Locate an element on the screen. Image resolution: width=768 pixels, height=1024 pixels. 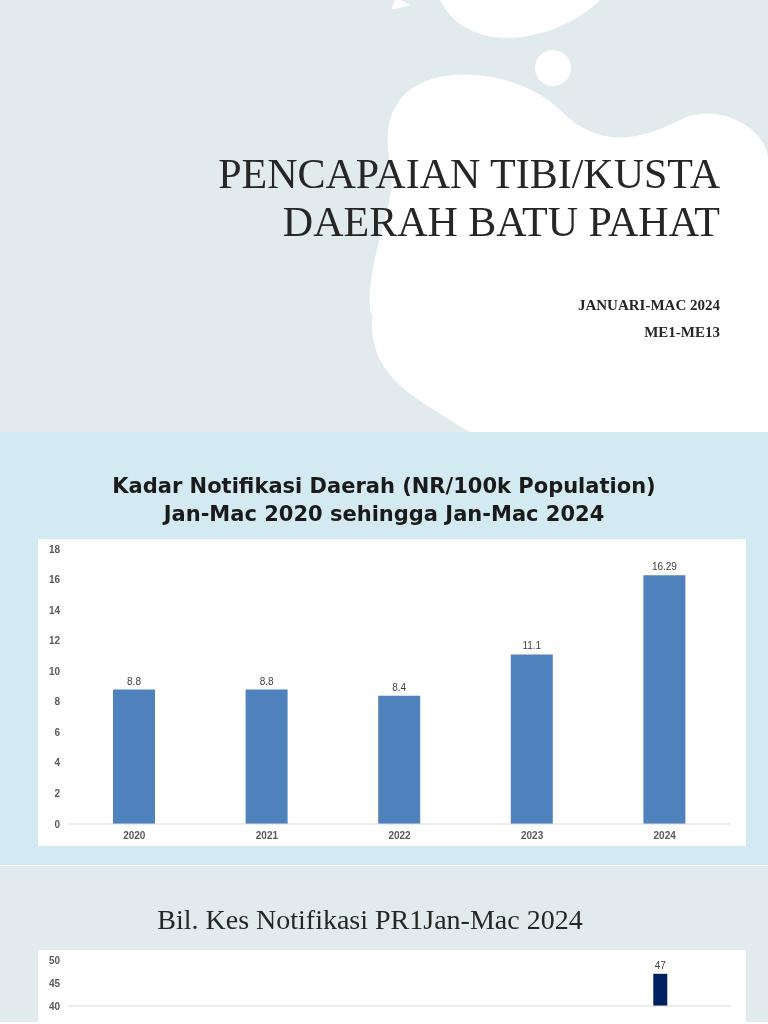
y-tick-label: 16 is located at coordinates (54, 580).